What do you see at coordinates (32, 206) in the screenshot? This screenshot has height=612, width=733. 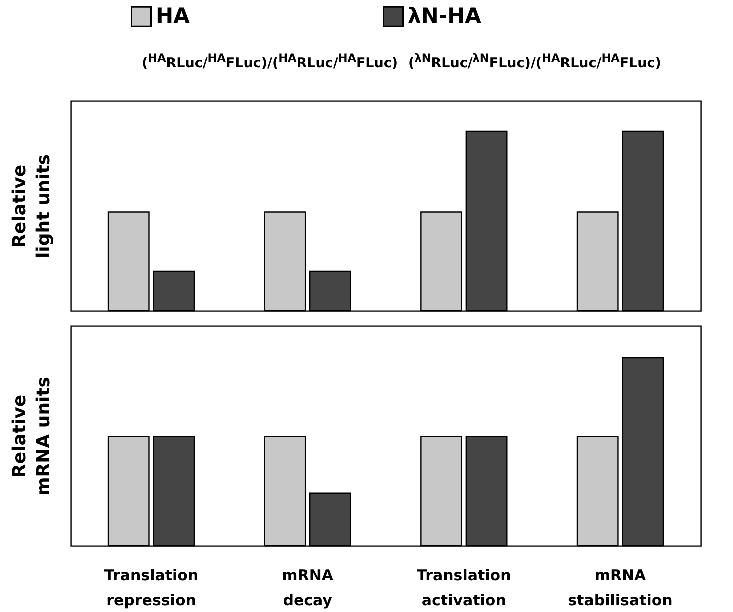 I see `y-axis-title: Relative light units` at bounding box center [32, 206].